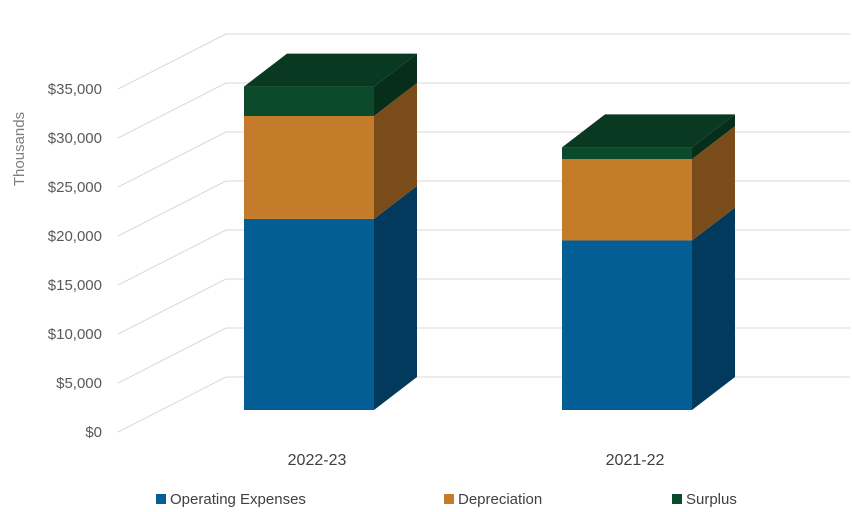 The height and width of the screenshot is (512, 852). I want to click on y-tick-label: $30,000, so click(75, 138).